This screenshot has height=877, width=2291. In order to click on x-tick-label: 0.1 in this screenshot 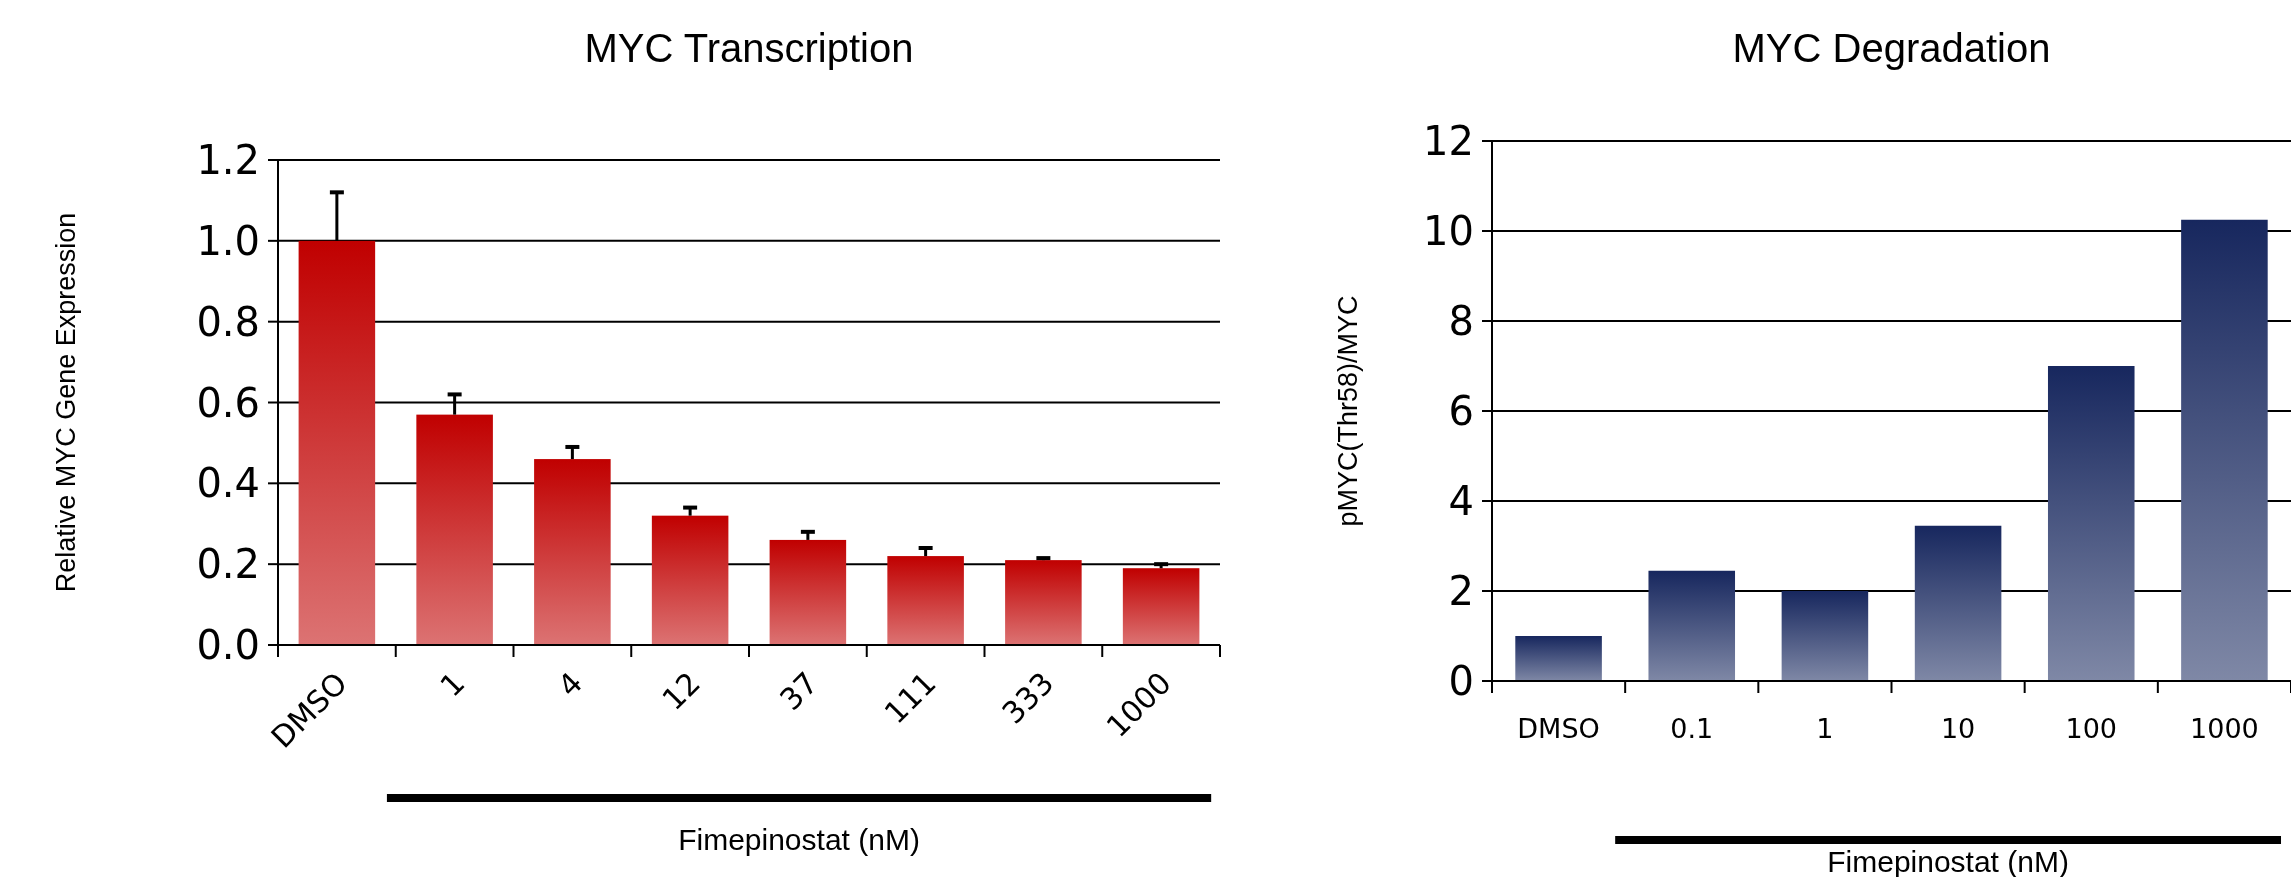, I will do `click(1692, 728)`.